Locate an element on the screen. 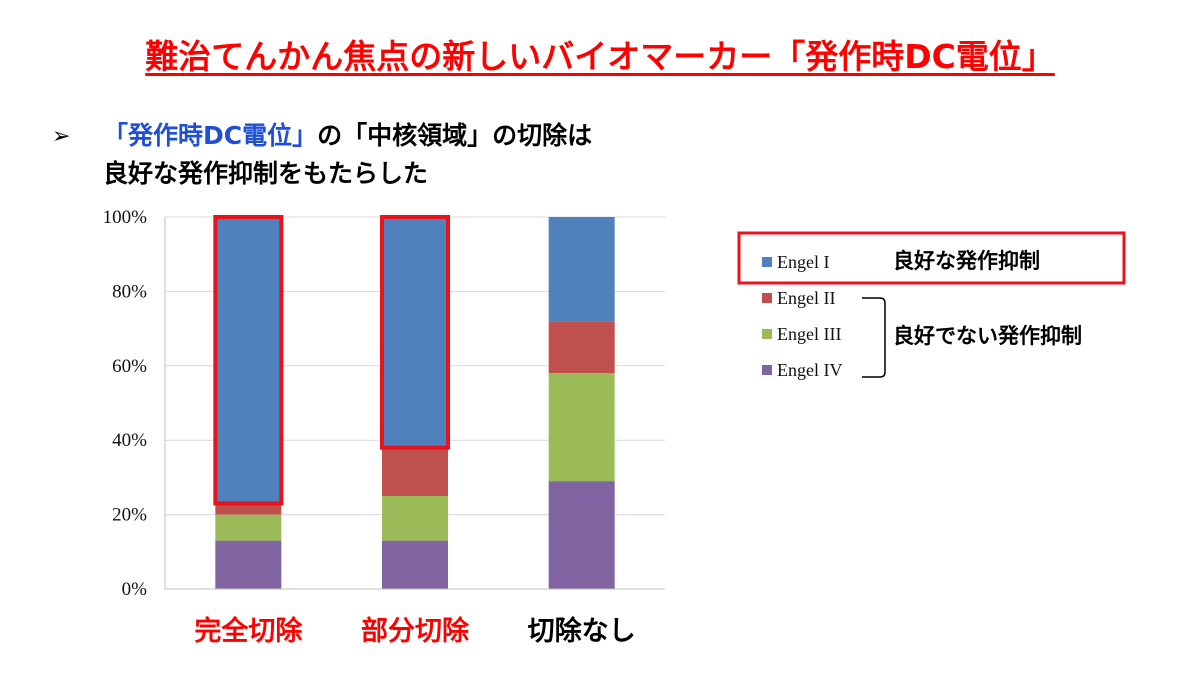 This screenshot has height=675, width=1200. legend-label: Engel IV is located at coordinates (809, 370).